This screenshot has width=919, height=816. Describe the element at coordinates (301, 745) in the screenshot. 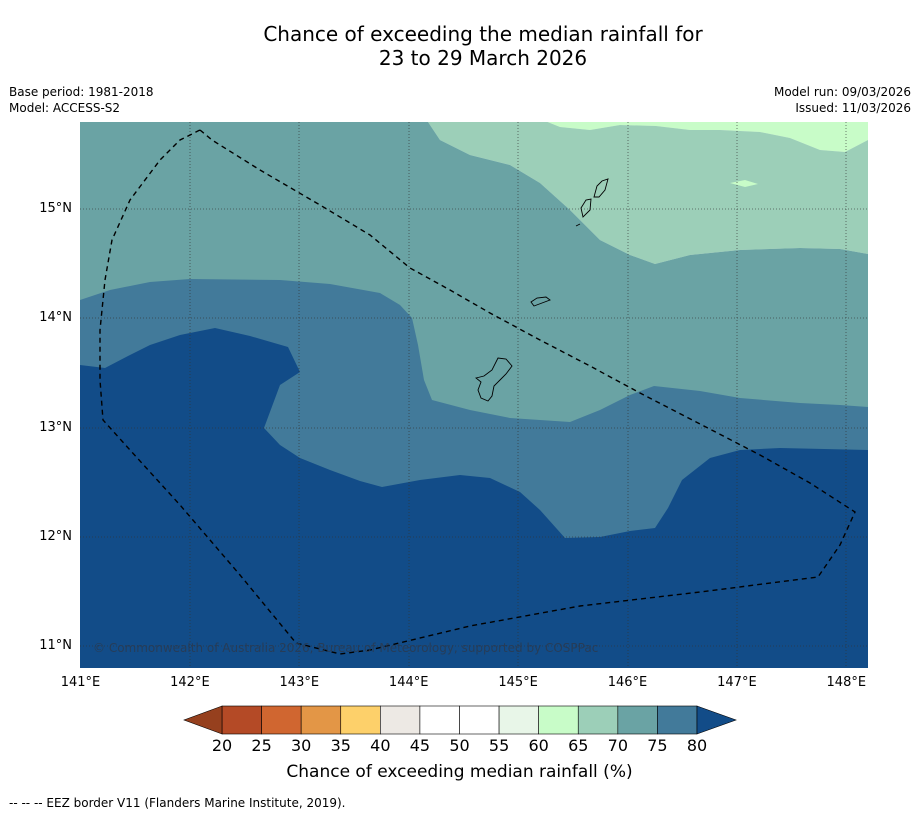

I see `cbar-tick-30: 30` at that location.